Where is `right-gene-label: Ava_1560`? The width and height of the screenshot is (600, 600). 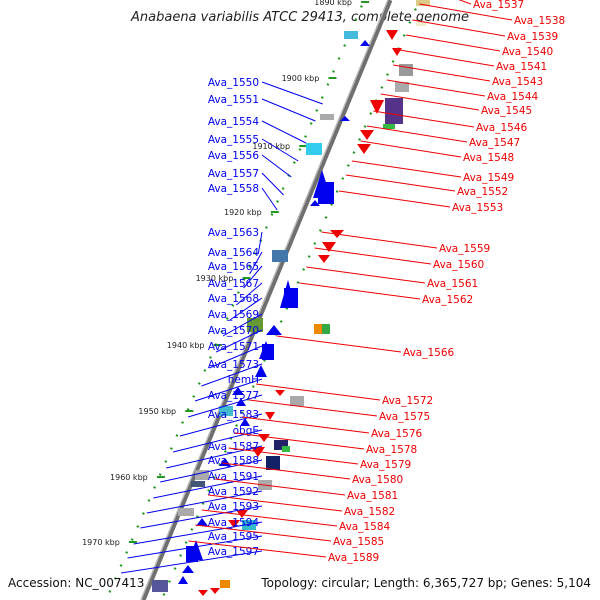
right-gene-label: Ava_1560 is located at coordinates (458, 265).